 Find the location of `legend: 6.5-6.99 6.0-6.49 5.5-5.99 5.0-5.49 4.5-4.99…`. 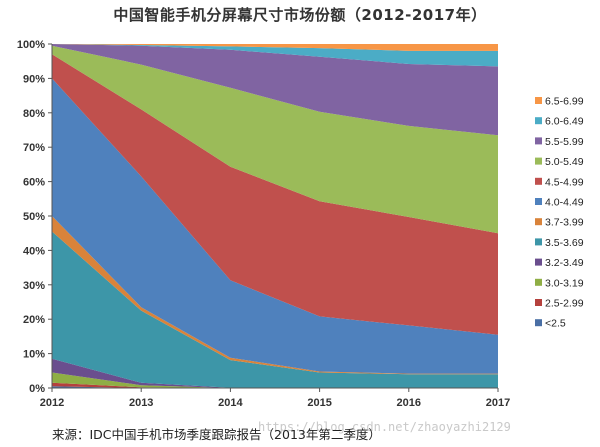

legend: 6.5-6.99 6.0-6.49 5.5-5.99 5.0-5.49 4.5-4.99… is located at coordinates (559, 213).